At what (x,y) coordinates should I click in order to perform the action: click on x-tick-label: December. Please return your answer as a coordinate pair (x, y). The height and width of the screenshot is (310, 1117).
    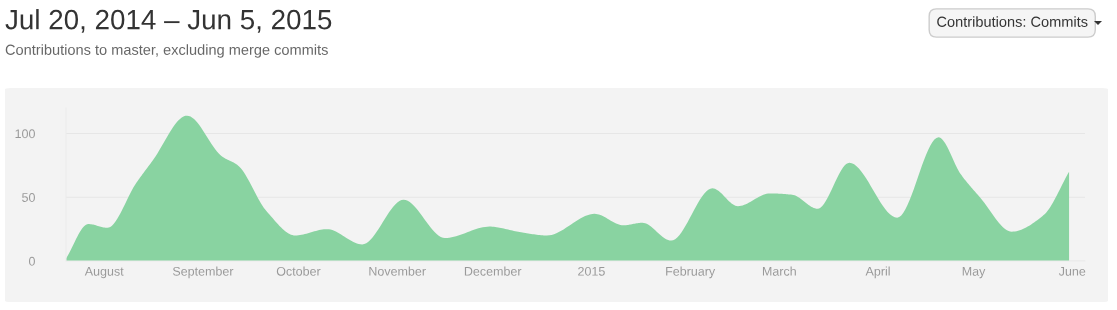
    Looking at the image, I should click on (493, 271).